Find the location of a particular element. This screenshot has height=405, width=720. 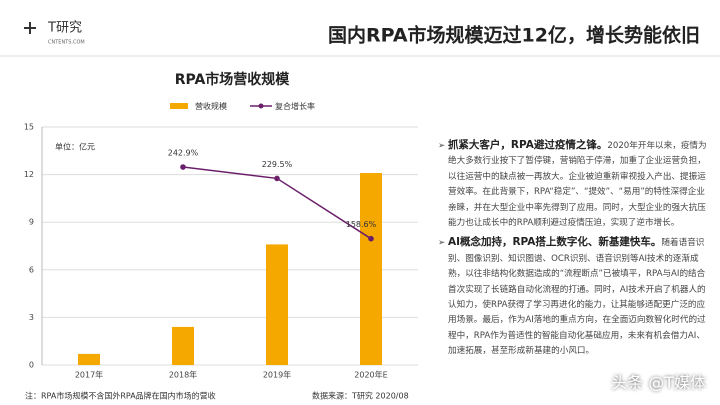

unit-label: 单位：亿元 is located at coordinates (75, 147).